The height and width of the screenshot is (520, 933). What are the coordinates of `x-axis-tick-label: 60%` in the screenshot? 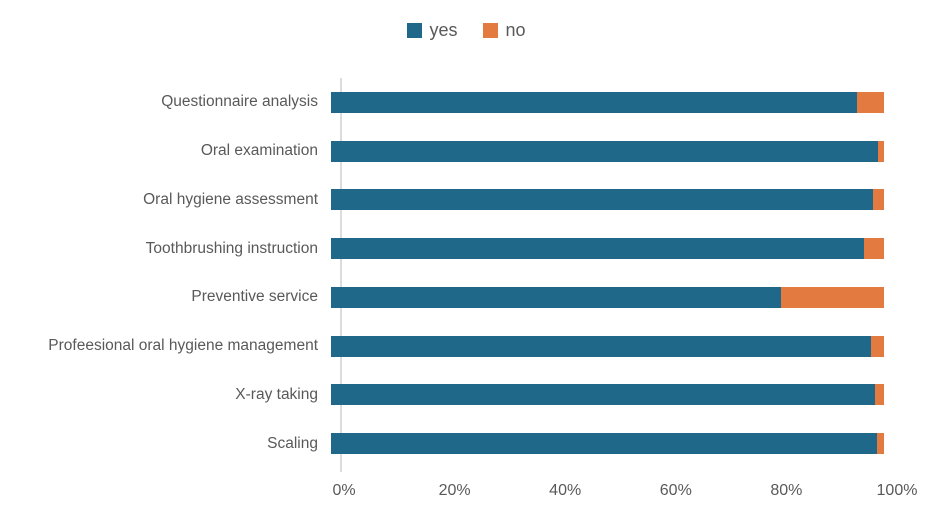 It's located at (675, 490).